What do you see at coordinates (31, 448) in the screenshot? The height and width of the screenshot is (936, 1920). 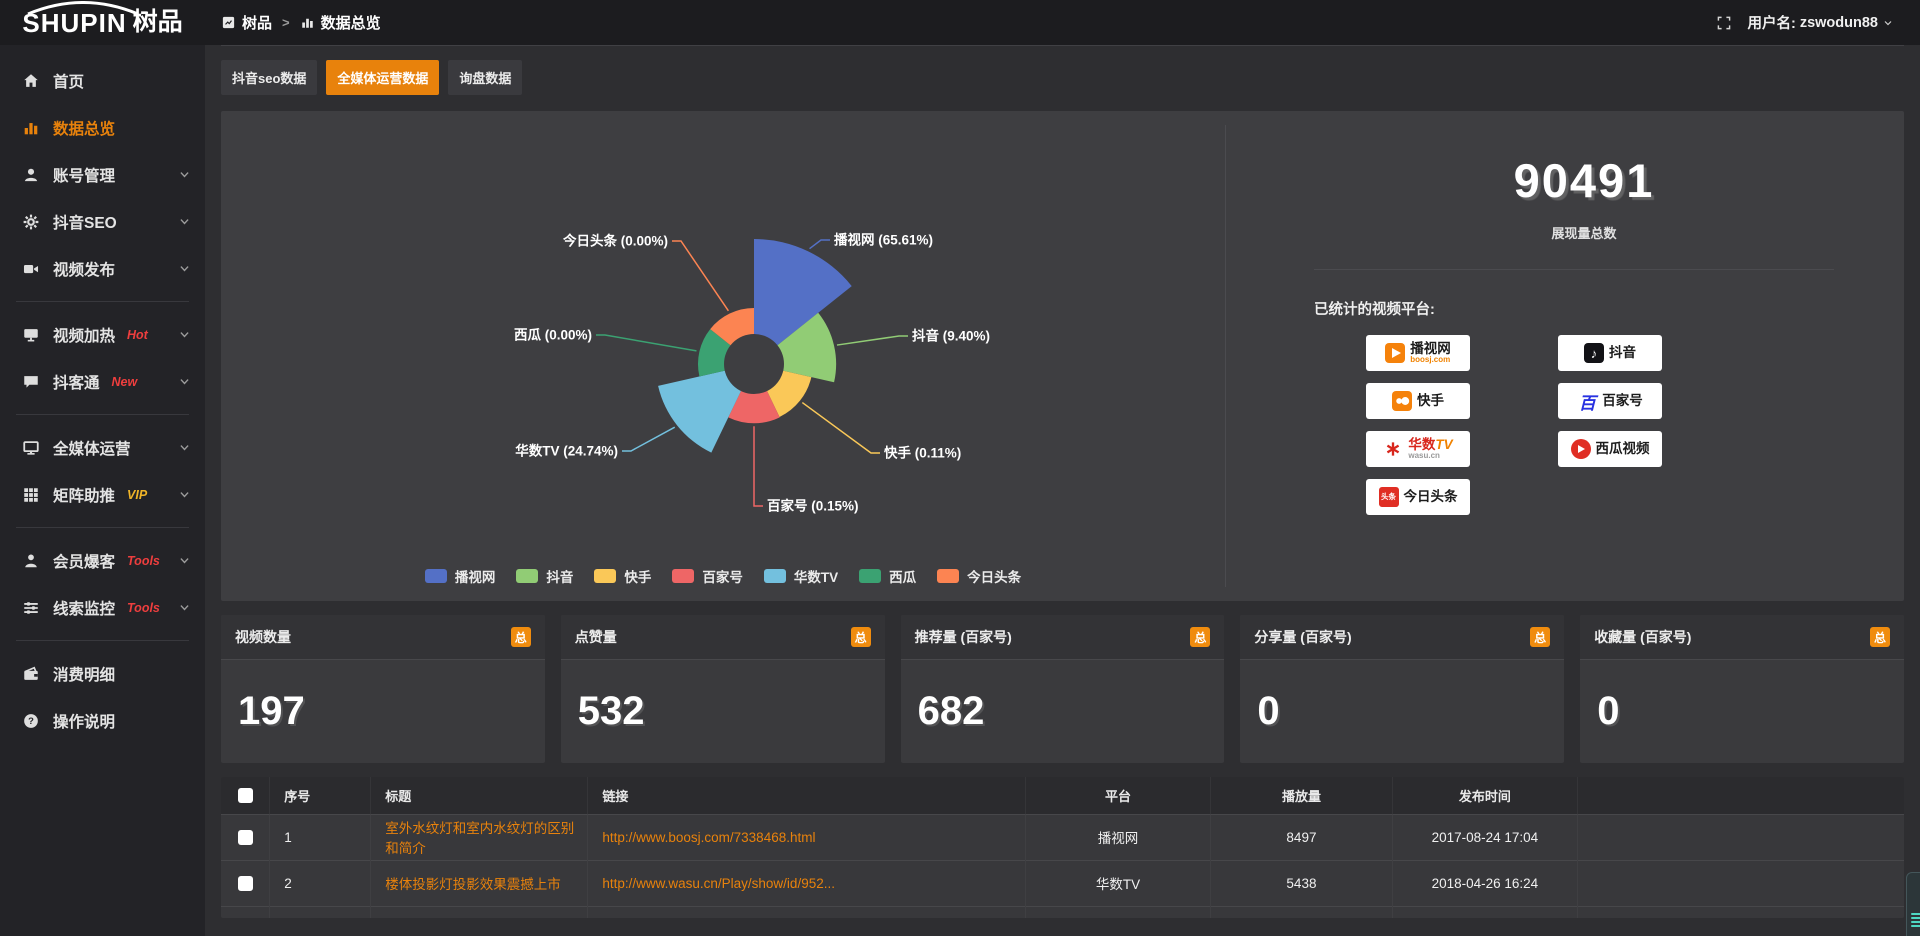 I see `monitor-icon` at bounding box center [31, 448].